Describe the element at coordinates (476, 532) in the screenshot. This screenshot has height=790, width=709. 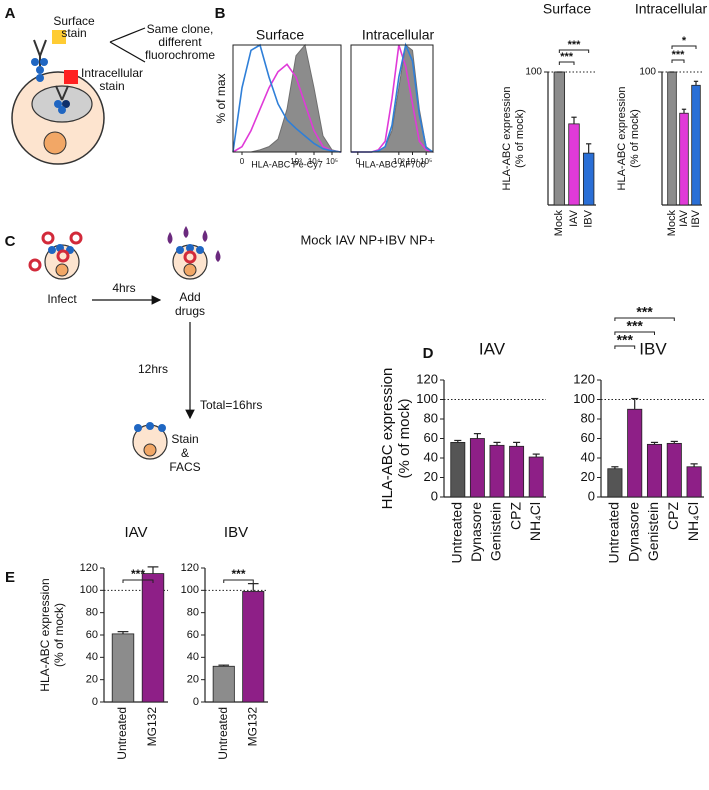
I see `x-tick-label: Dynasore` at that location.